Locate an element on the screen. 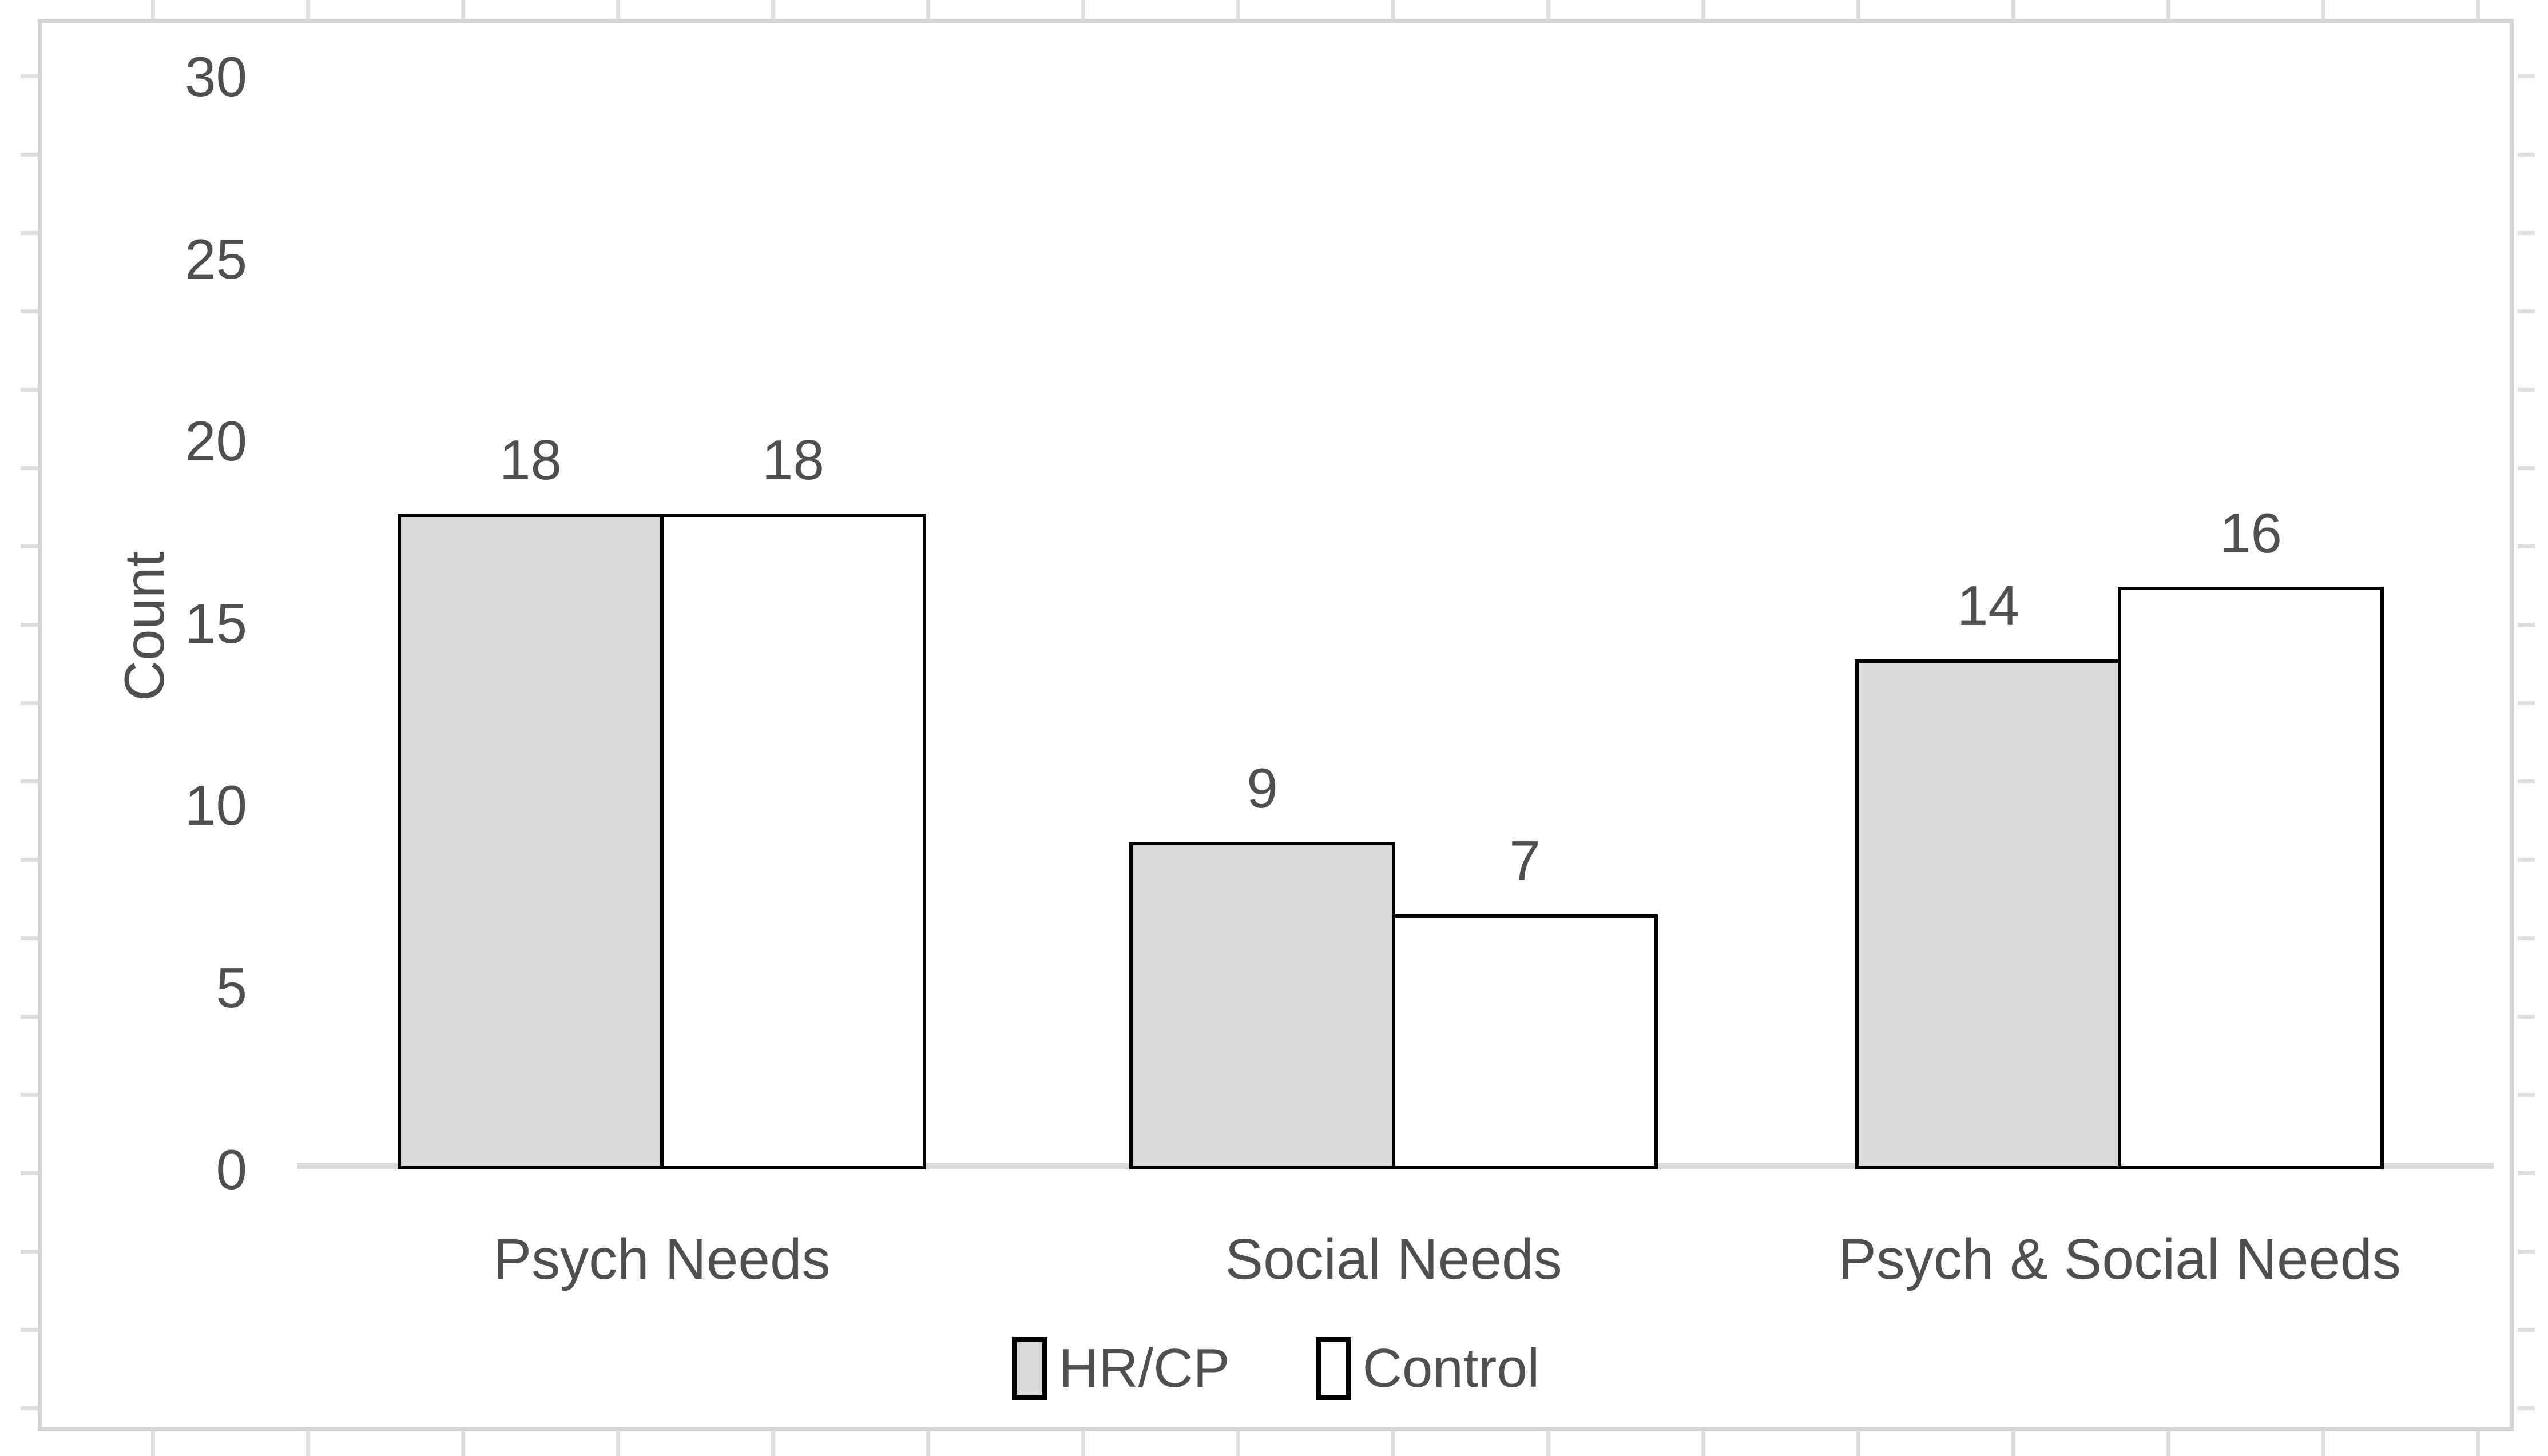  legend-label: HR/CP is located at coordinates (1144, 1368).